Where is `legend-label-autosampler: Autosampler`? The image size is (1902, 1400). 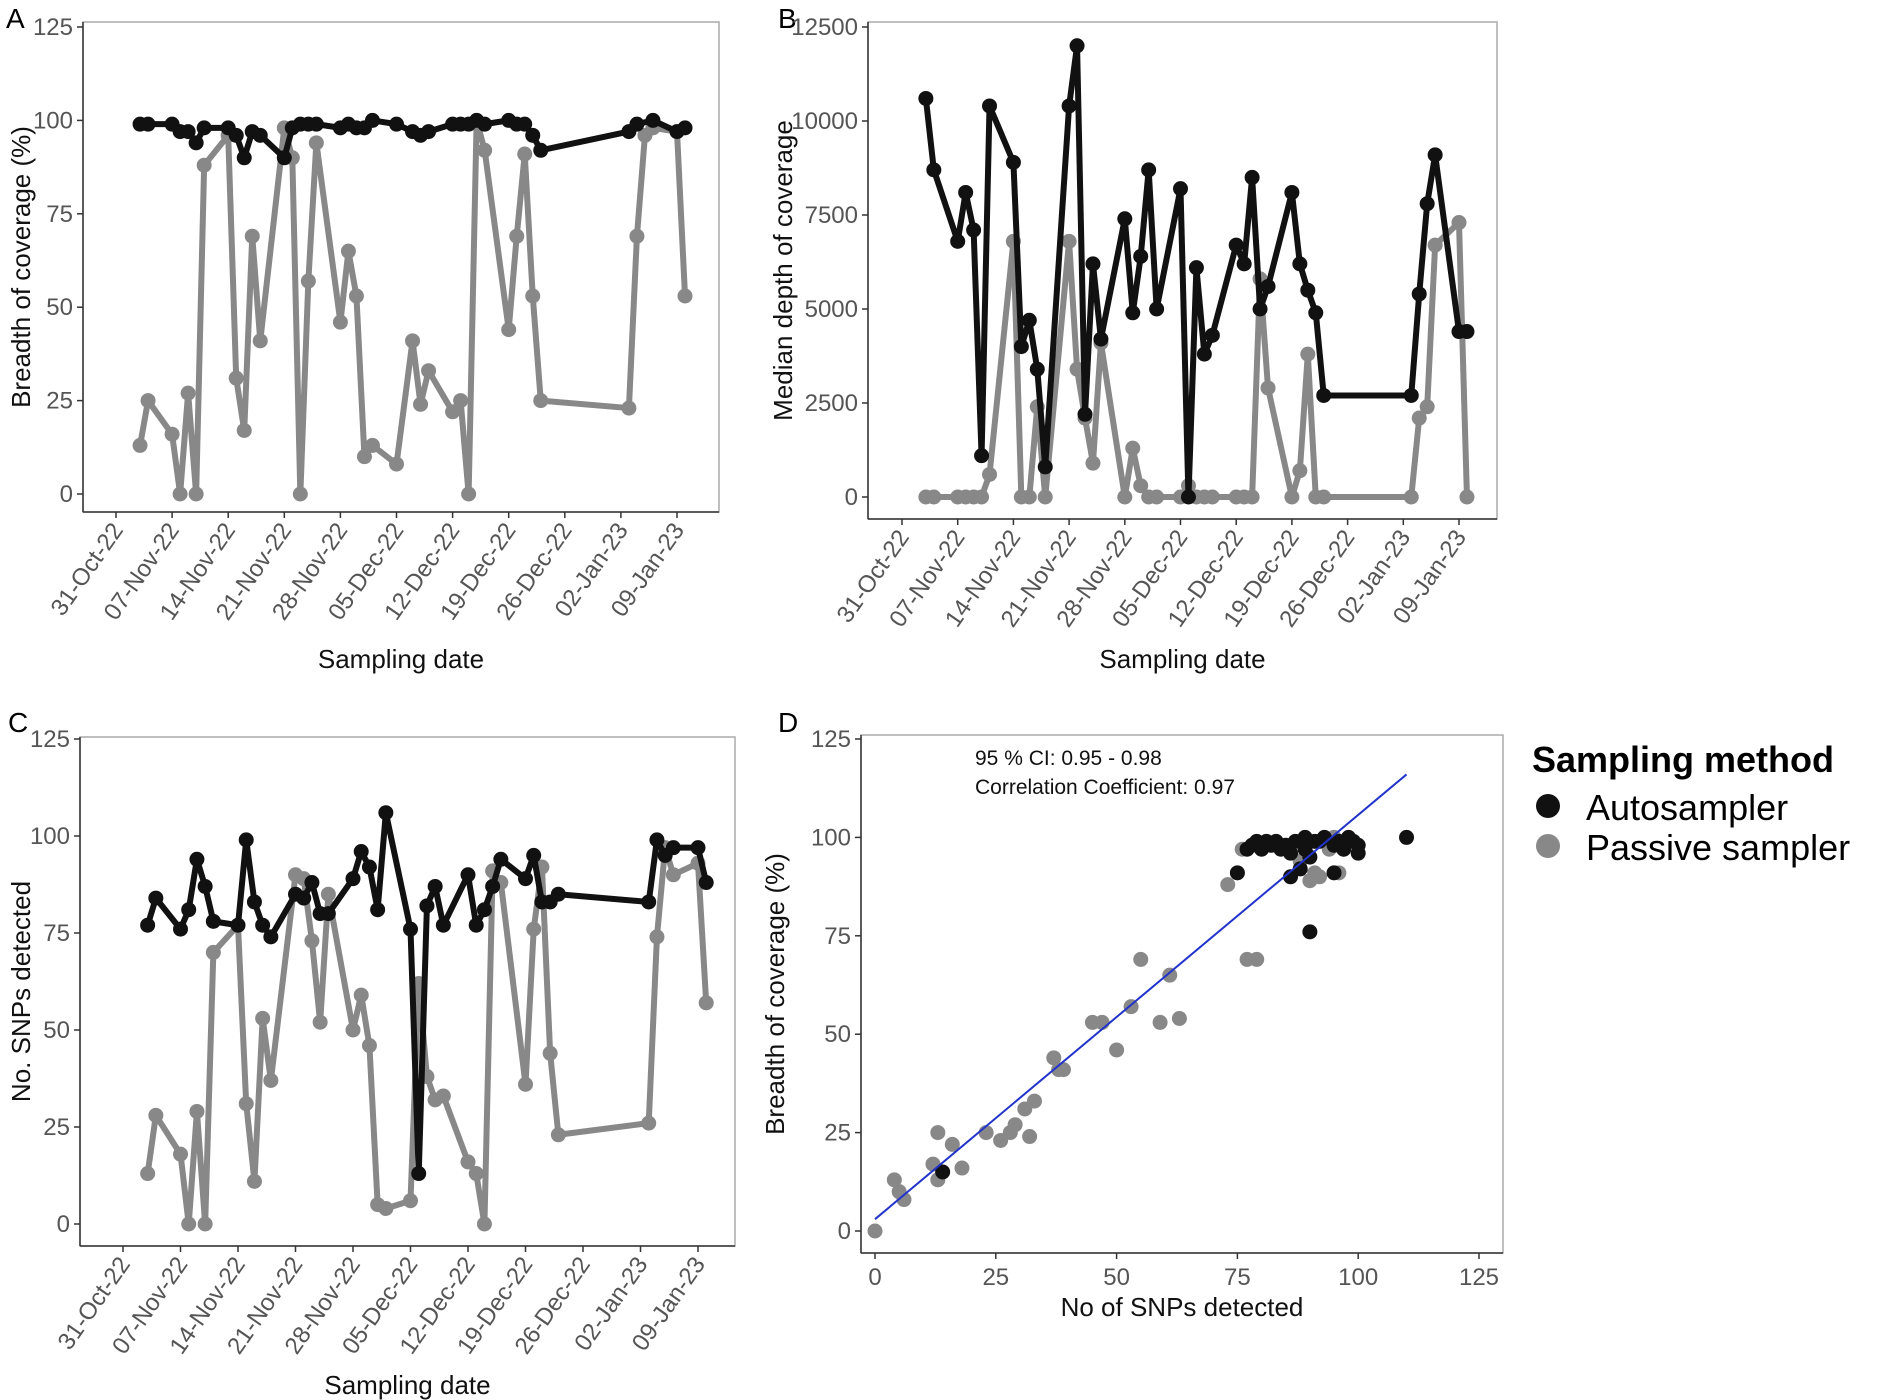
legend-label-autosampler: Autosampler is located at coordinates (1687, 807).